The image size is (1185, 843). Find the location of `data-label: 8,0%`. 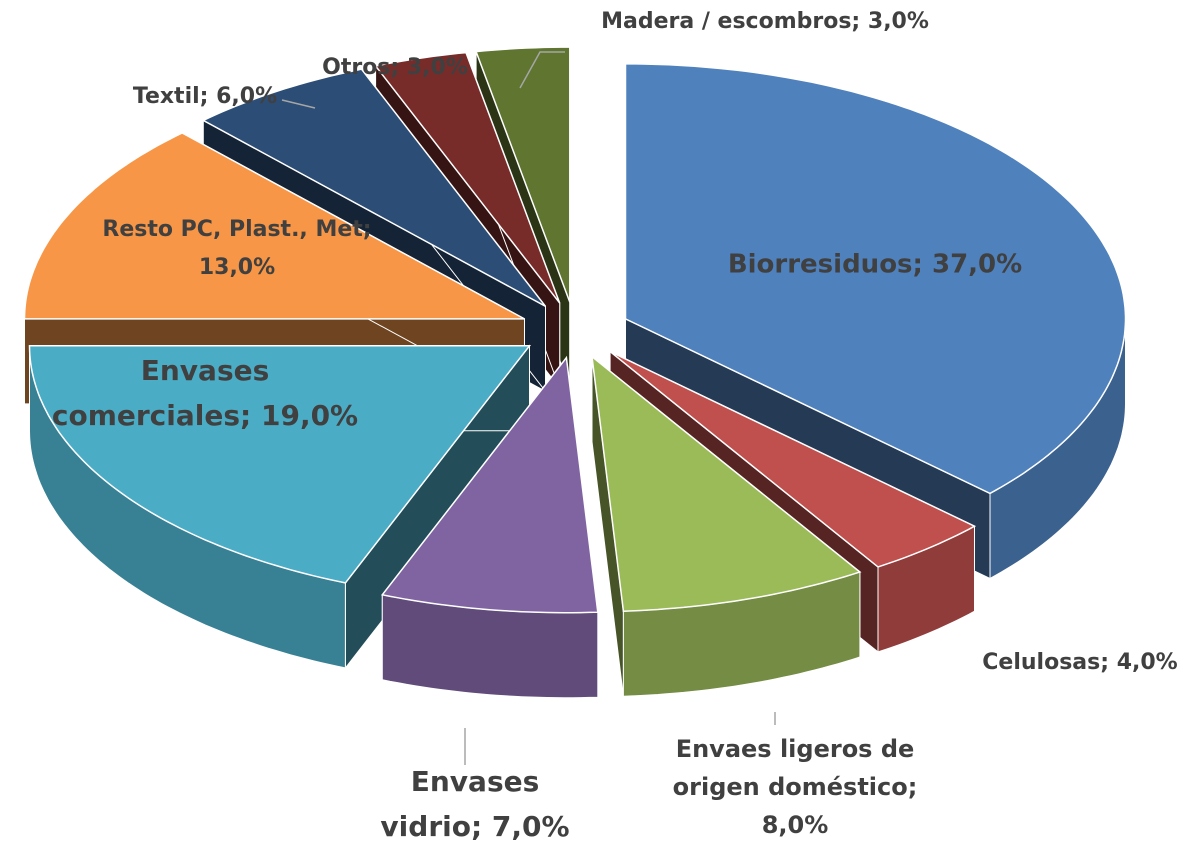

data-label: 8,0% is located at coordinates (795, 825).